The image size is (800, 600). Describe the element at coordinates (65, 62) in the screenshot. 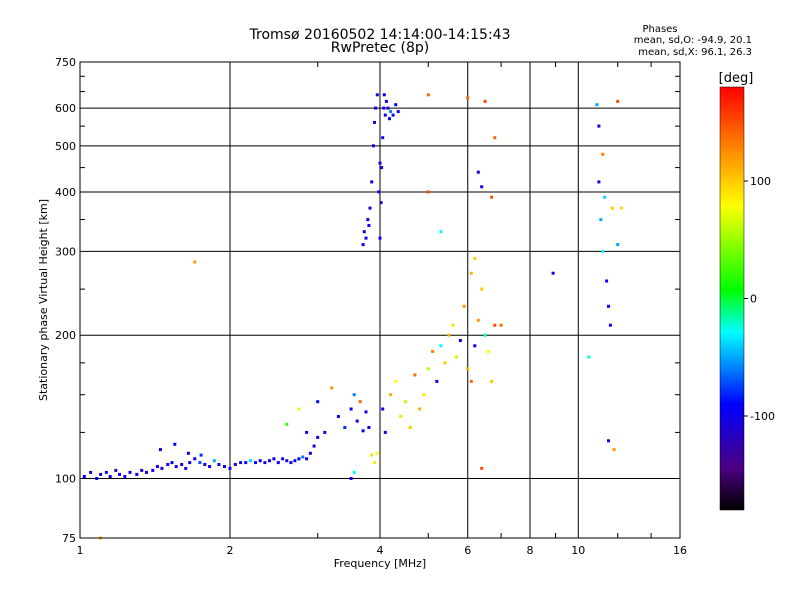

I see `y-tick-label: 750` at that location.